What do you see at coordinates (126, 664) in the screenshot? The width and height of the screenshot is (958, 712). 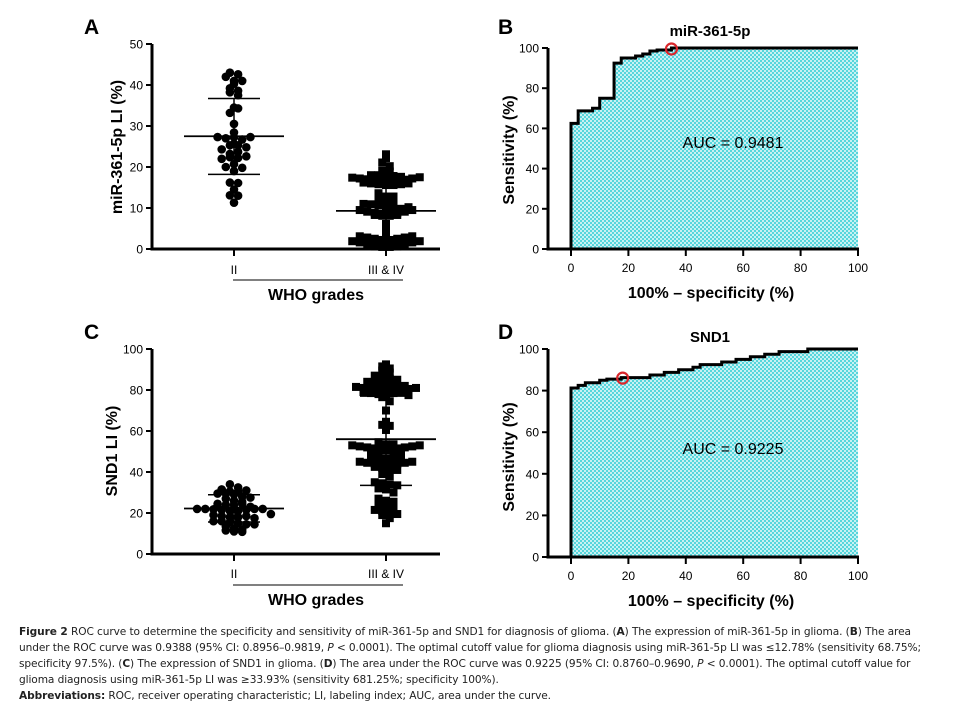 I see `caption-ref-c: C` at bounding box center [126, 664].